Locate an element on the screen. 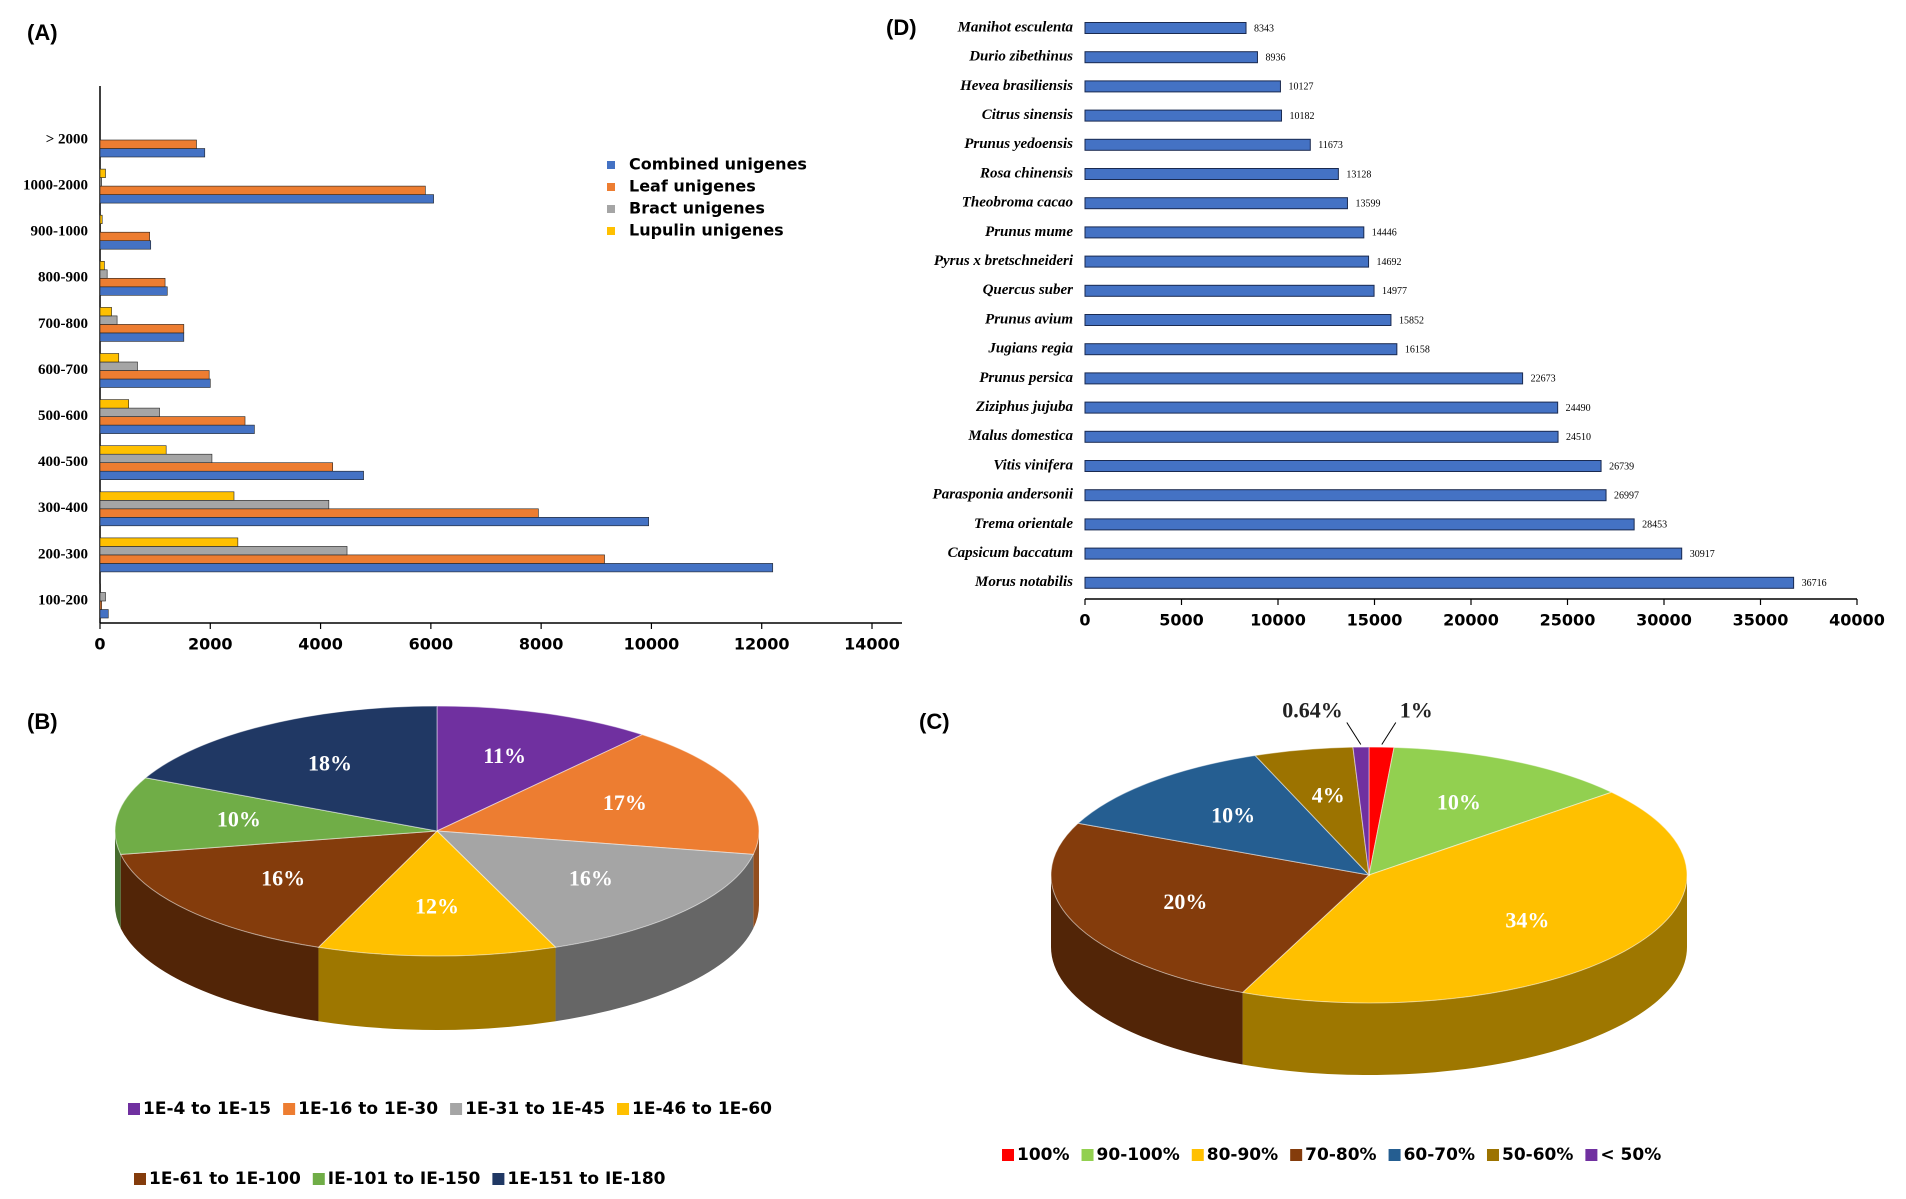 This screenshot has height=1199, width=1906. x-tick-label: 30000 is located at coordinates (1664, 620).